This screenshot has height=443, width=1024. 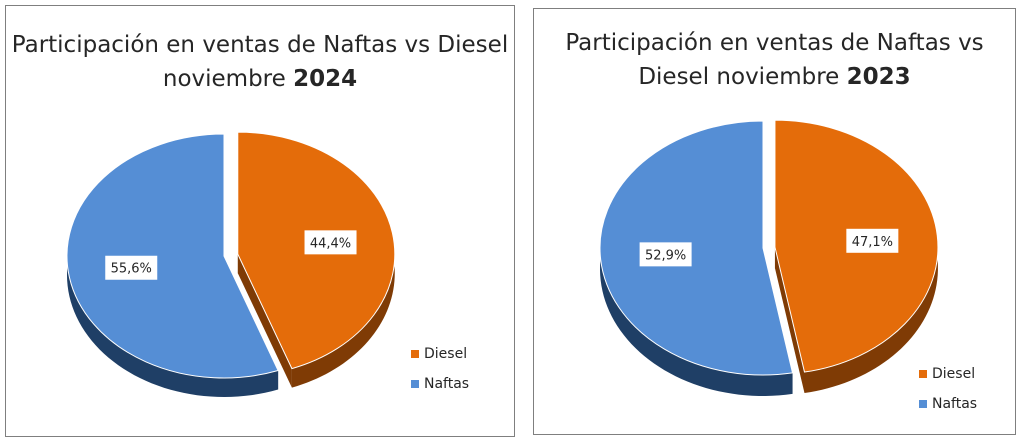 I want to click on chart-title-year: 2023, so click(x=878, y=77).